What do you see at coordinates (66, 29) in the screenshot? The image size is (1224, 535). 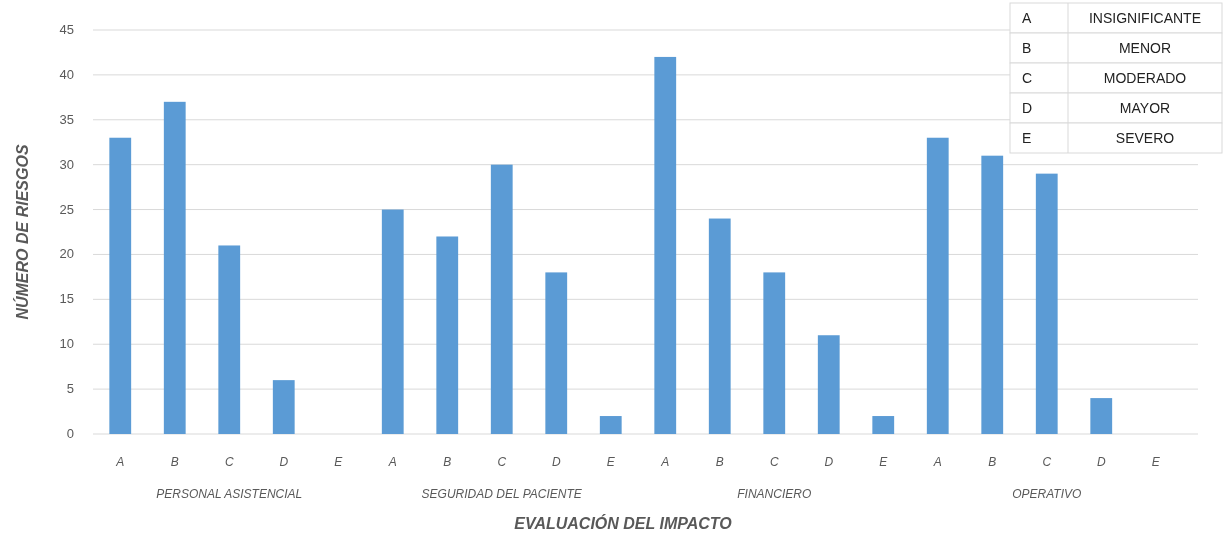 I see `y-tick-label: 45` at bounding box center [66, 29].